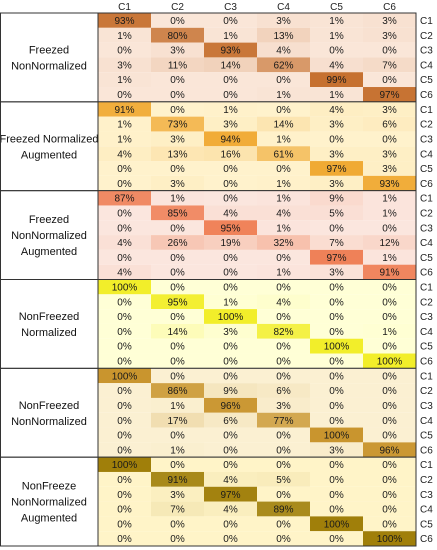 This screenshot has width=437, height=550. Describe the element at coordinates (426, 243) in the screenshot. I see `row-label-c4: C4` at that location.